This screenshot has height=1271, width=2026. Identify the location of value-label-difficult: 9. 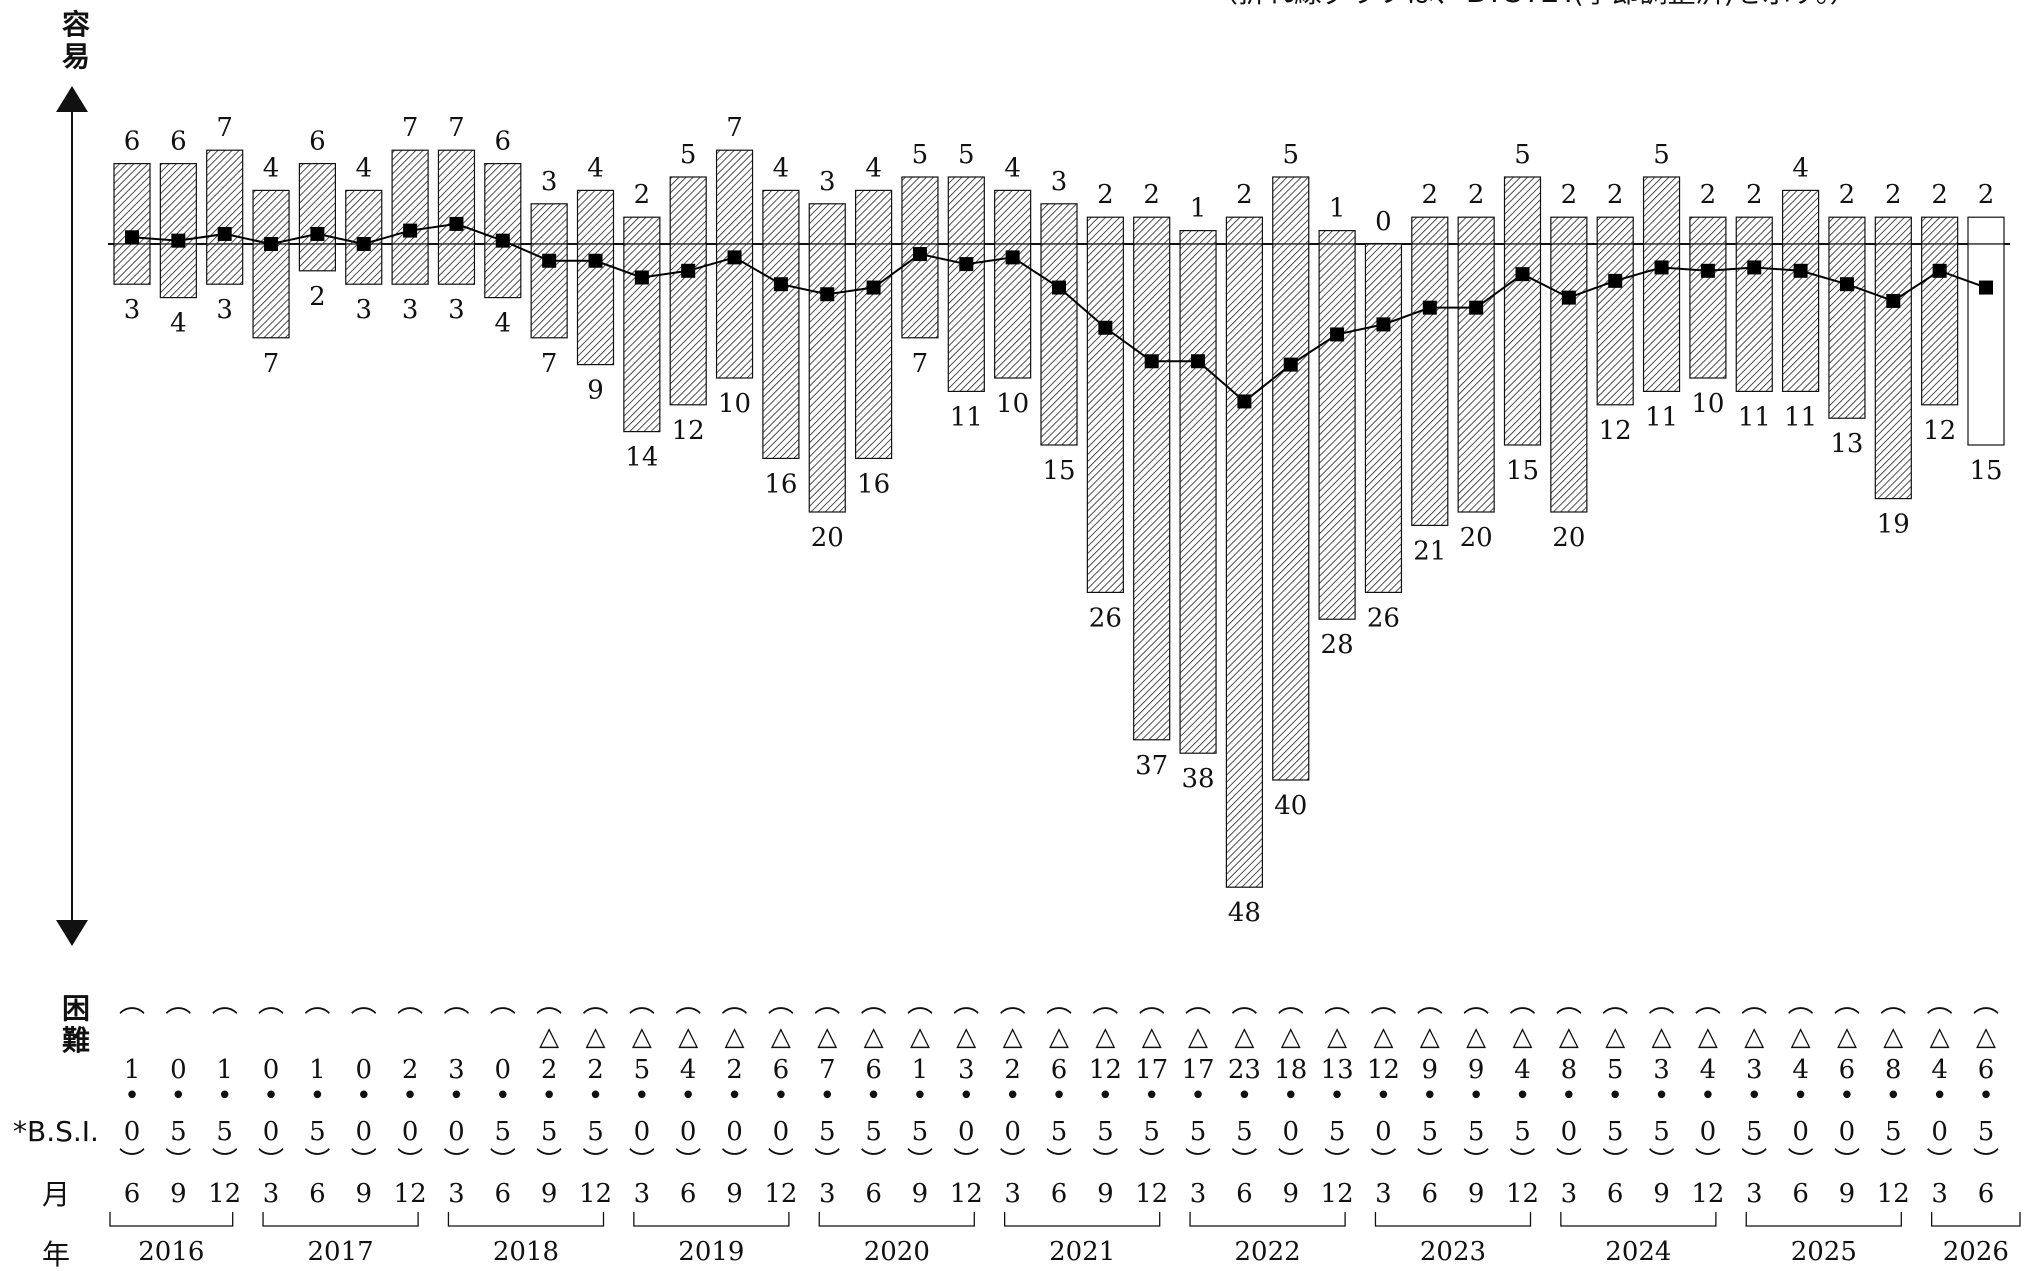
(595, 391).